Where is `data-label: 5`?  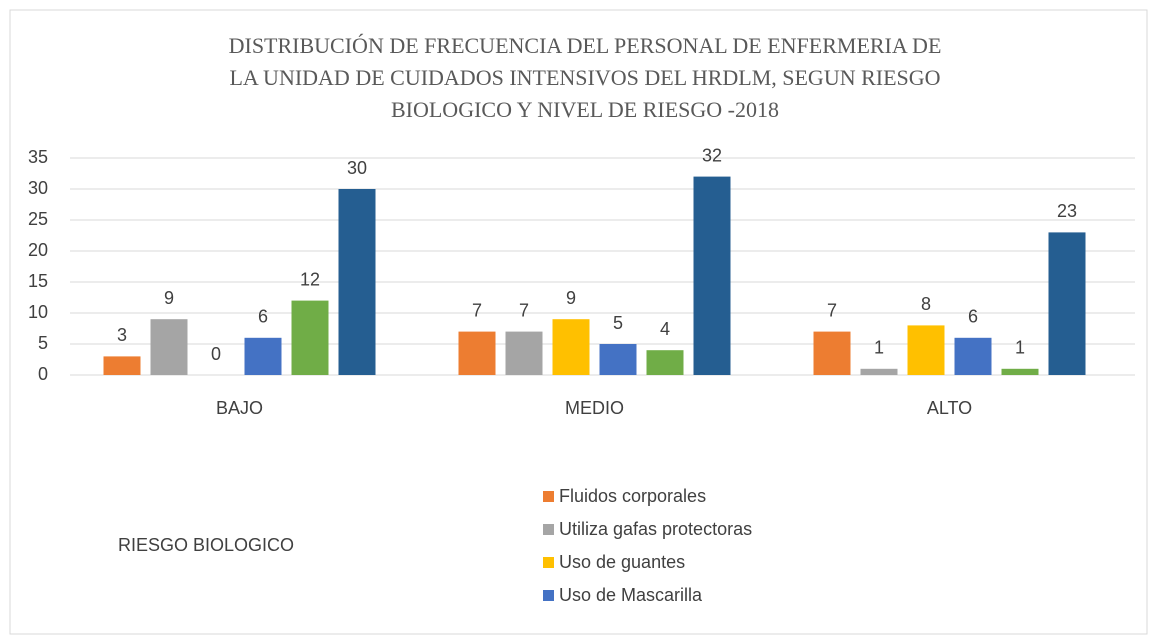 data-label: 5 is located at coordinates (618, 323).